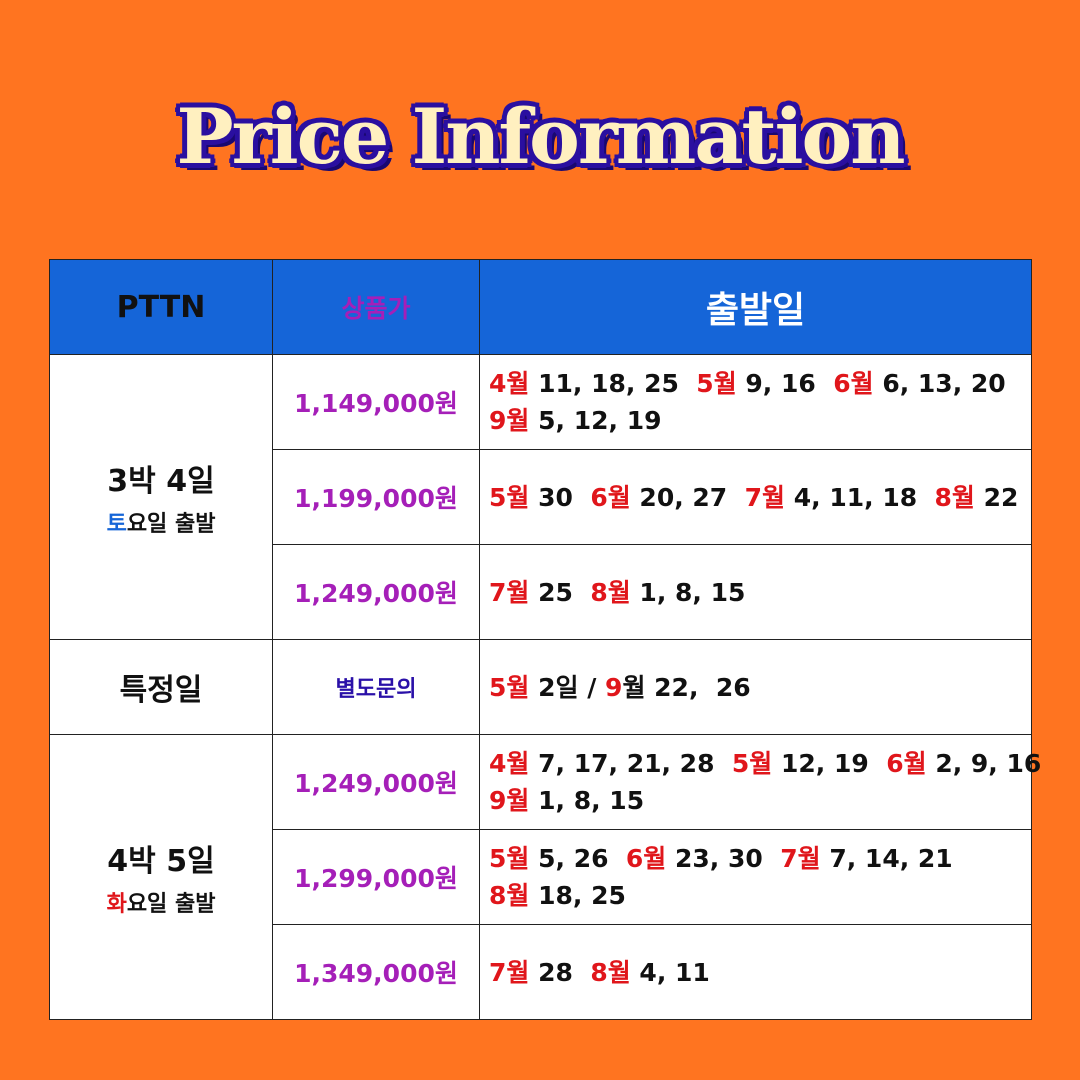 The image size is (1080, 1080). Describe the element at coordinates (785, 383) in the screenshot. I see `day-list: 9, 16` at that location.